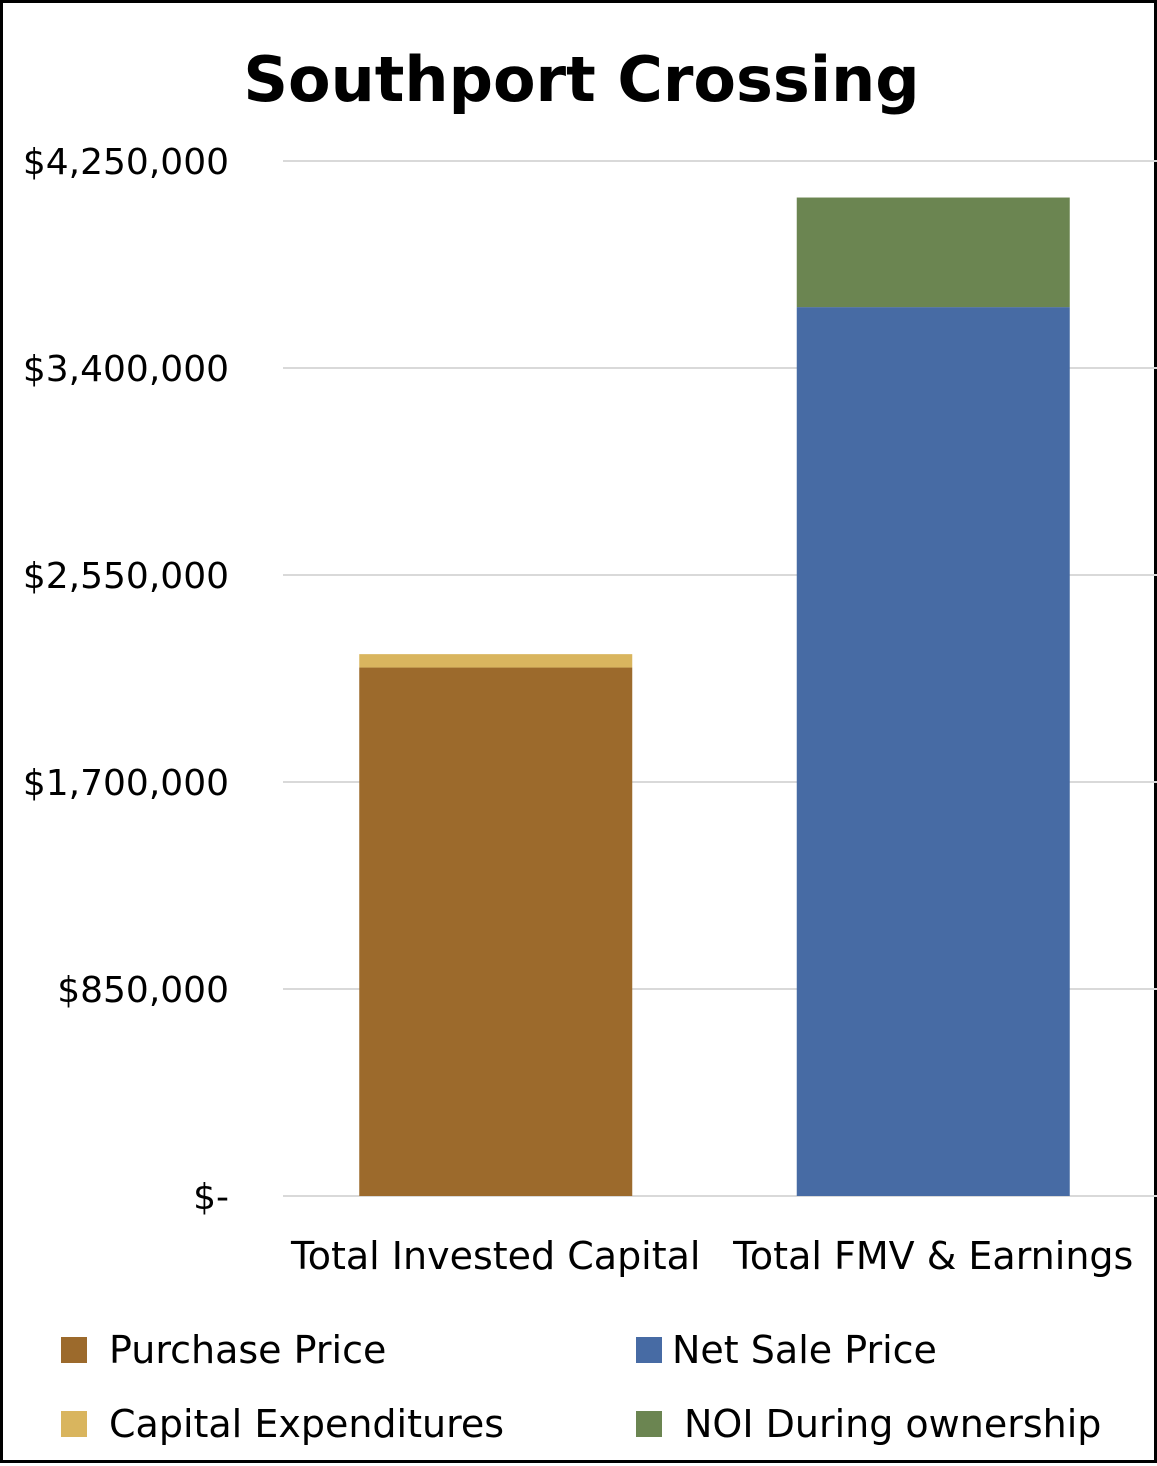 Image resolution: width=1157 pixels, height=1466 pixels. I want to click on y-tick-label-0: $-, so click(211, 1197).